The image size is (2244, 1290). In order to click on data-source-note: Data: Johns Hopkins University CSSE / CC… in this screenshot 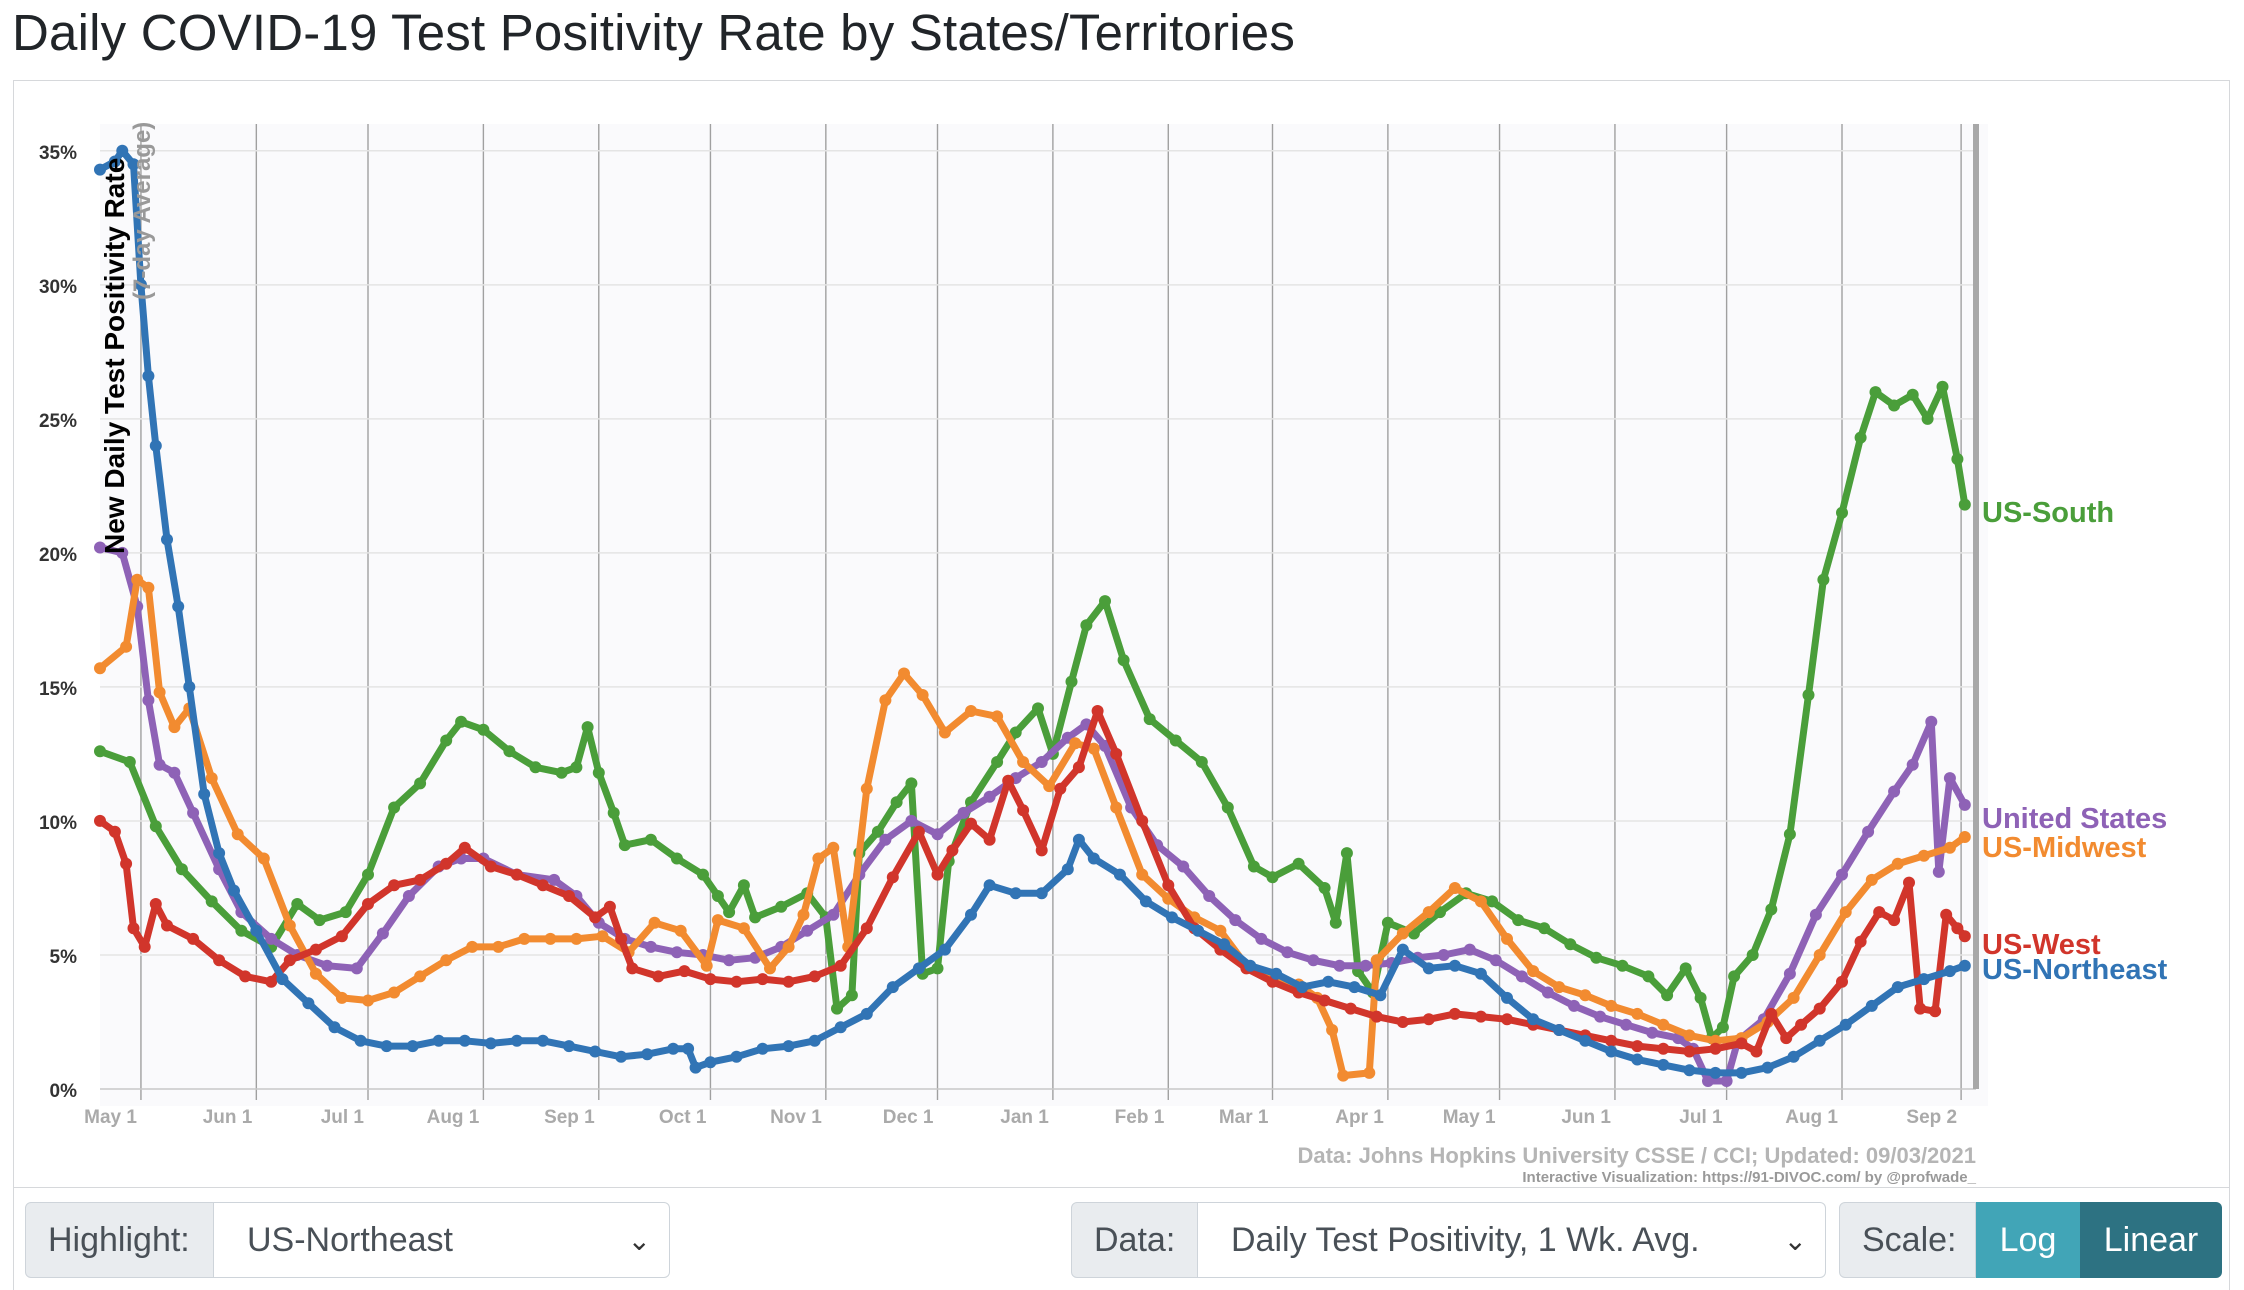, I will do `click(1636, 1155)`.